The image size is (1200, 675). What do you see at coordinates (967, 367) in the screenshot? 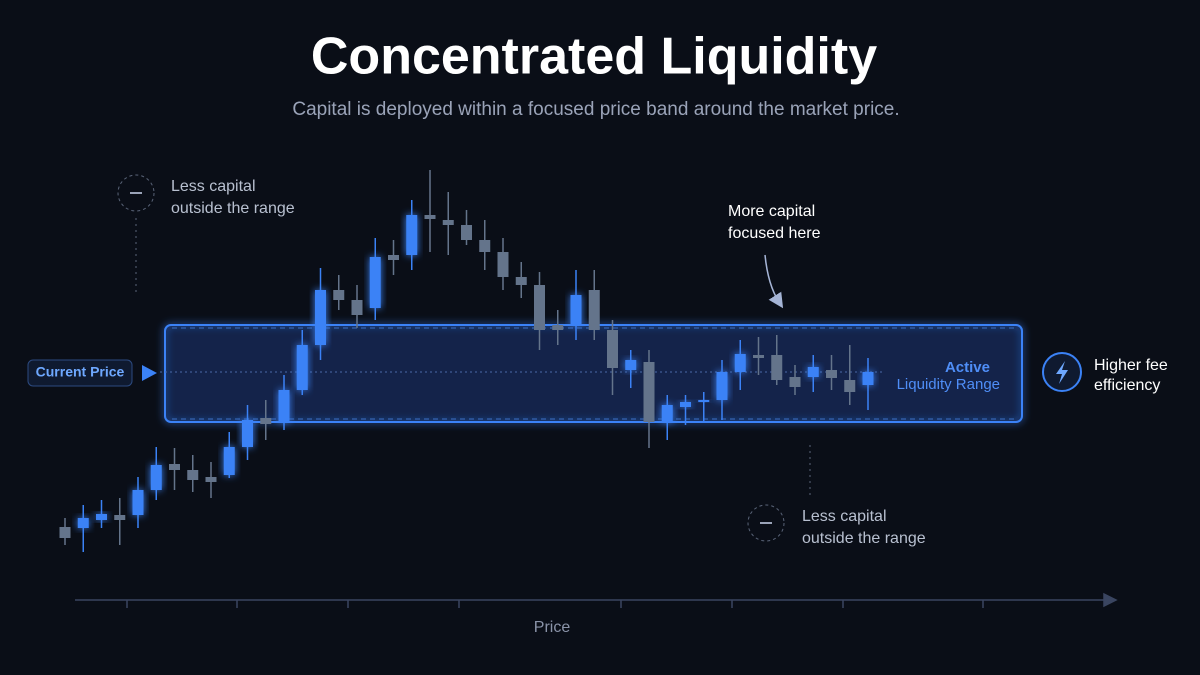
I see `range-label: Active` at bounding box center [967, 367].